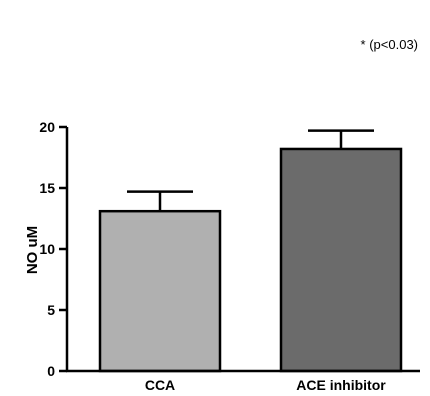 This screenshot has height=396, width=430. Describe the element at coordinates (51, 310) in the screenshot. I see `y-tick-label-5: 5` at that location.